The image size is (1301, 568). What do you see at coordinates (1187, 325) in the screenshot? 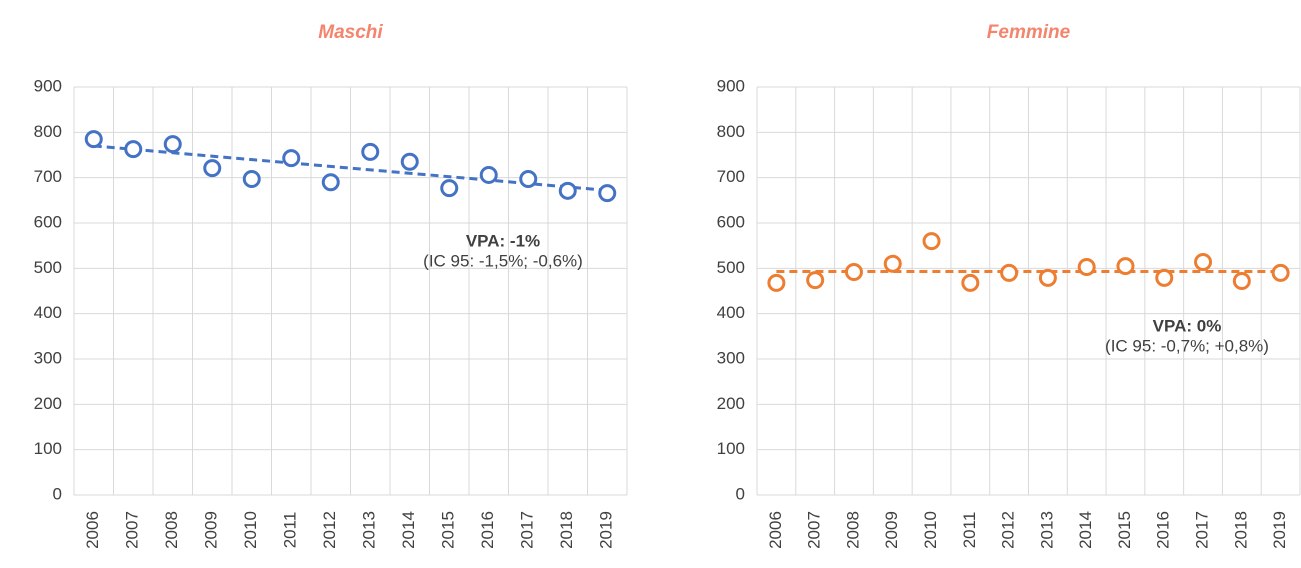
I see `annotation: VPA: 0%` at bounding box center [1187, 325].